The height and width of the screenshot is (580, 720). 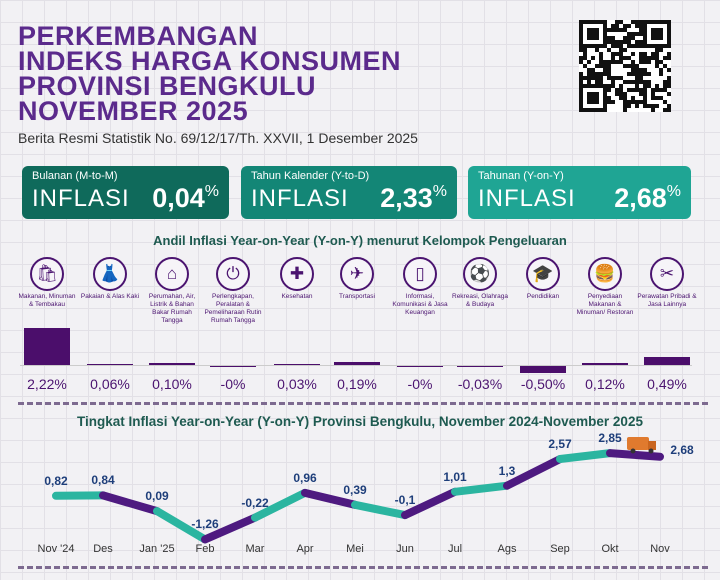 I want to click on card-value: 2,33, so click(x=406, y=198).